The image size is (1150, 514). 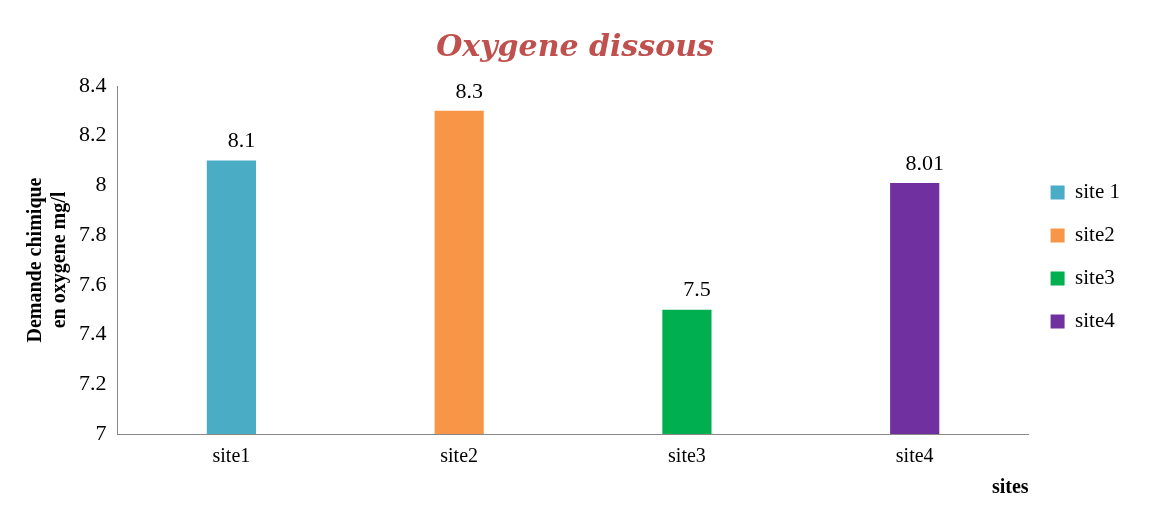 What do you see at coordinates (47, 260) in the screenshot?
I see `y-axis-title: Demande chimique en oxygene mg/l` at bounding box center [47, 260].